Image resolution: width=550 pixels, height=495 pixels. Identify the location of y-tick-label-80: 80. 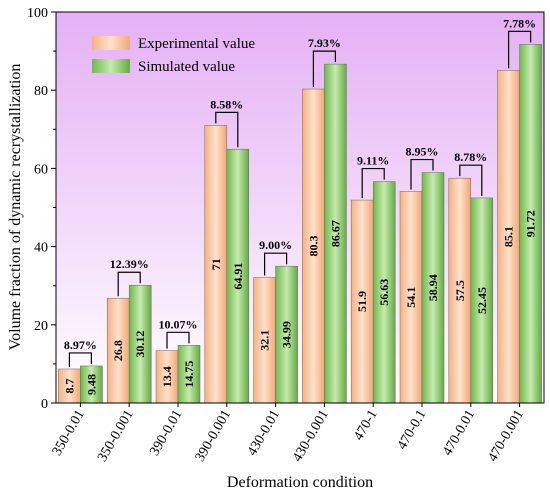
(41, 91).